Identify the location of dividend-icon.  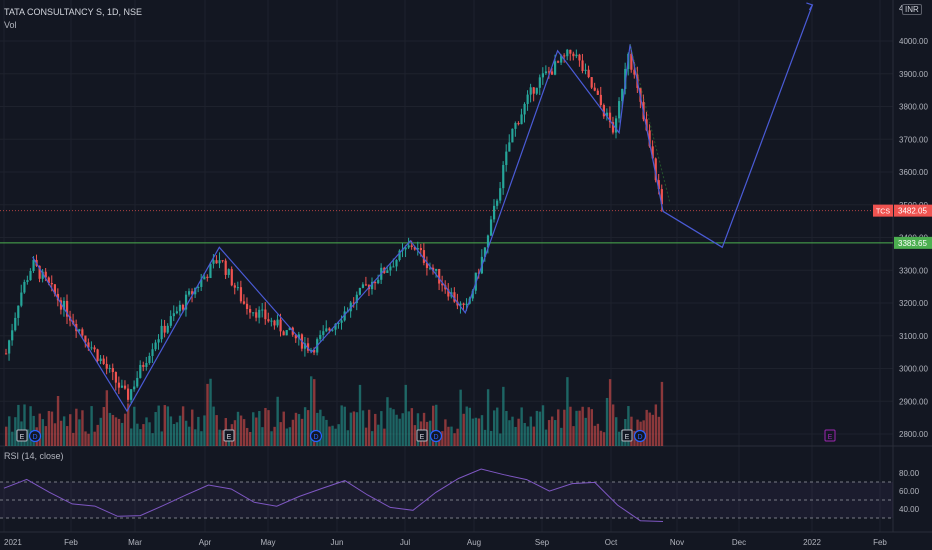
(640, 436).